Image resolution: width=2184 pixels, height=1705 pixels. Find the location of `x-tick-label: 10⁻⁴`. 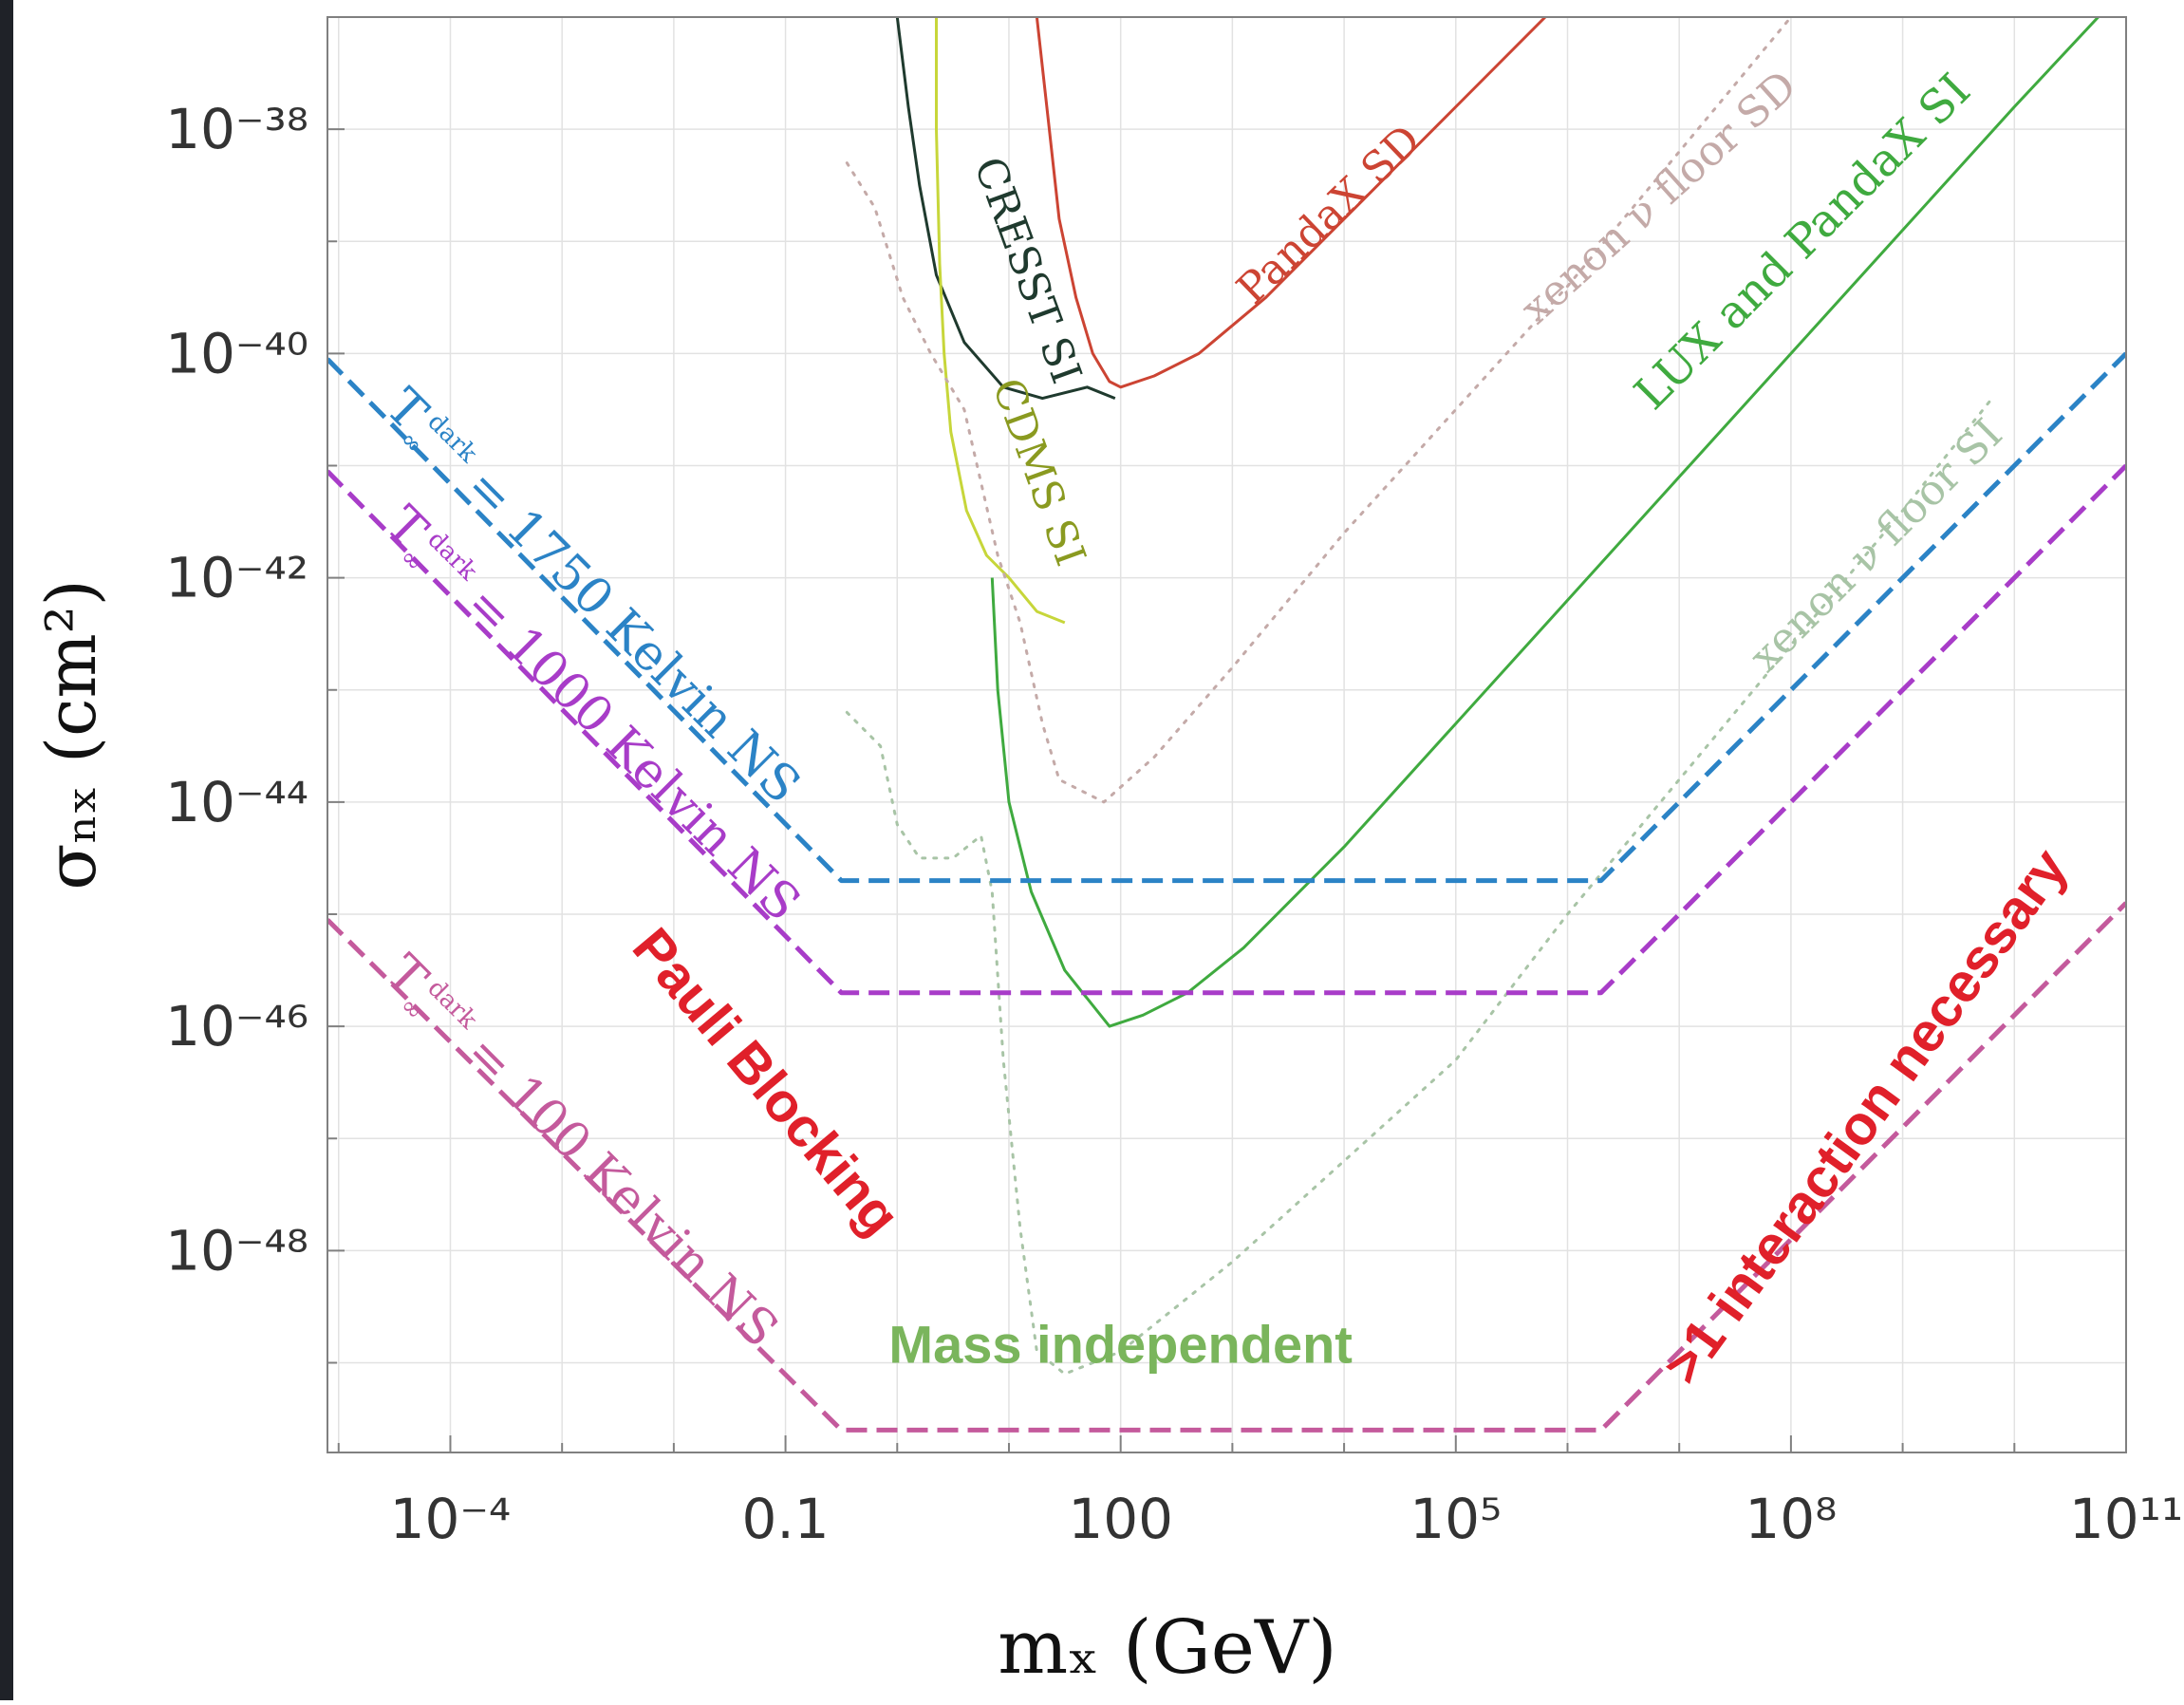

x-tick-label: 10⁻⁴ is located at coordinates (451, 1519).